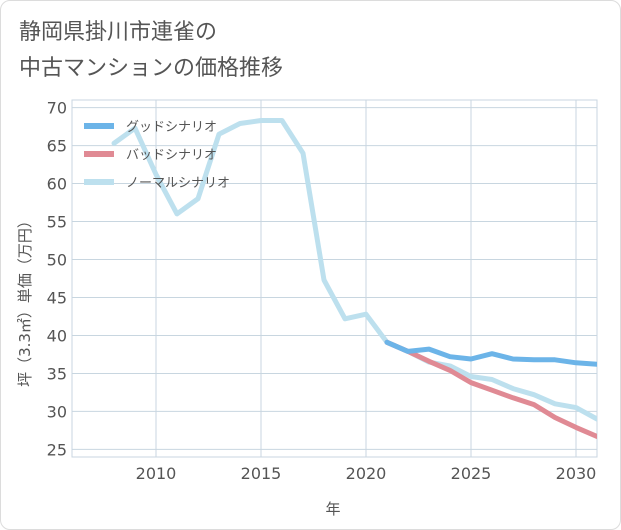 This screenshot has width=621, height=530. What do you see at coordinates (576, 473) in the screenshot?
I see `x-tick-label: 2030` at bounding box center [576, 473].